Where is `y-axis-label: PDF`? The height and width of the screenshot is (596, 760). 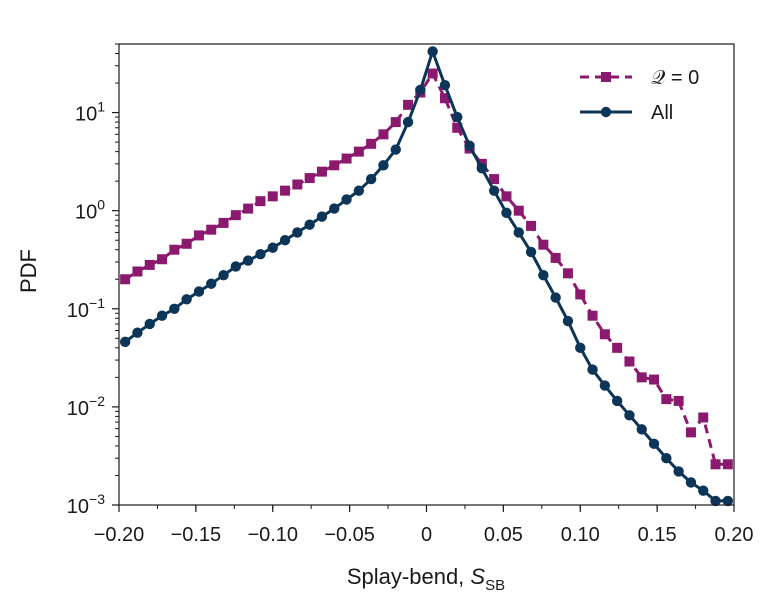 y-axis-label: PDF is located at coordinates (28, 271).